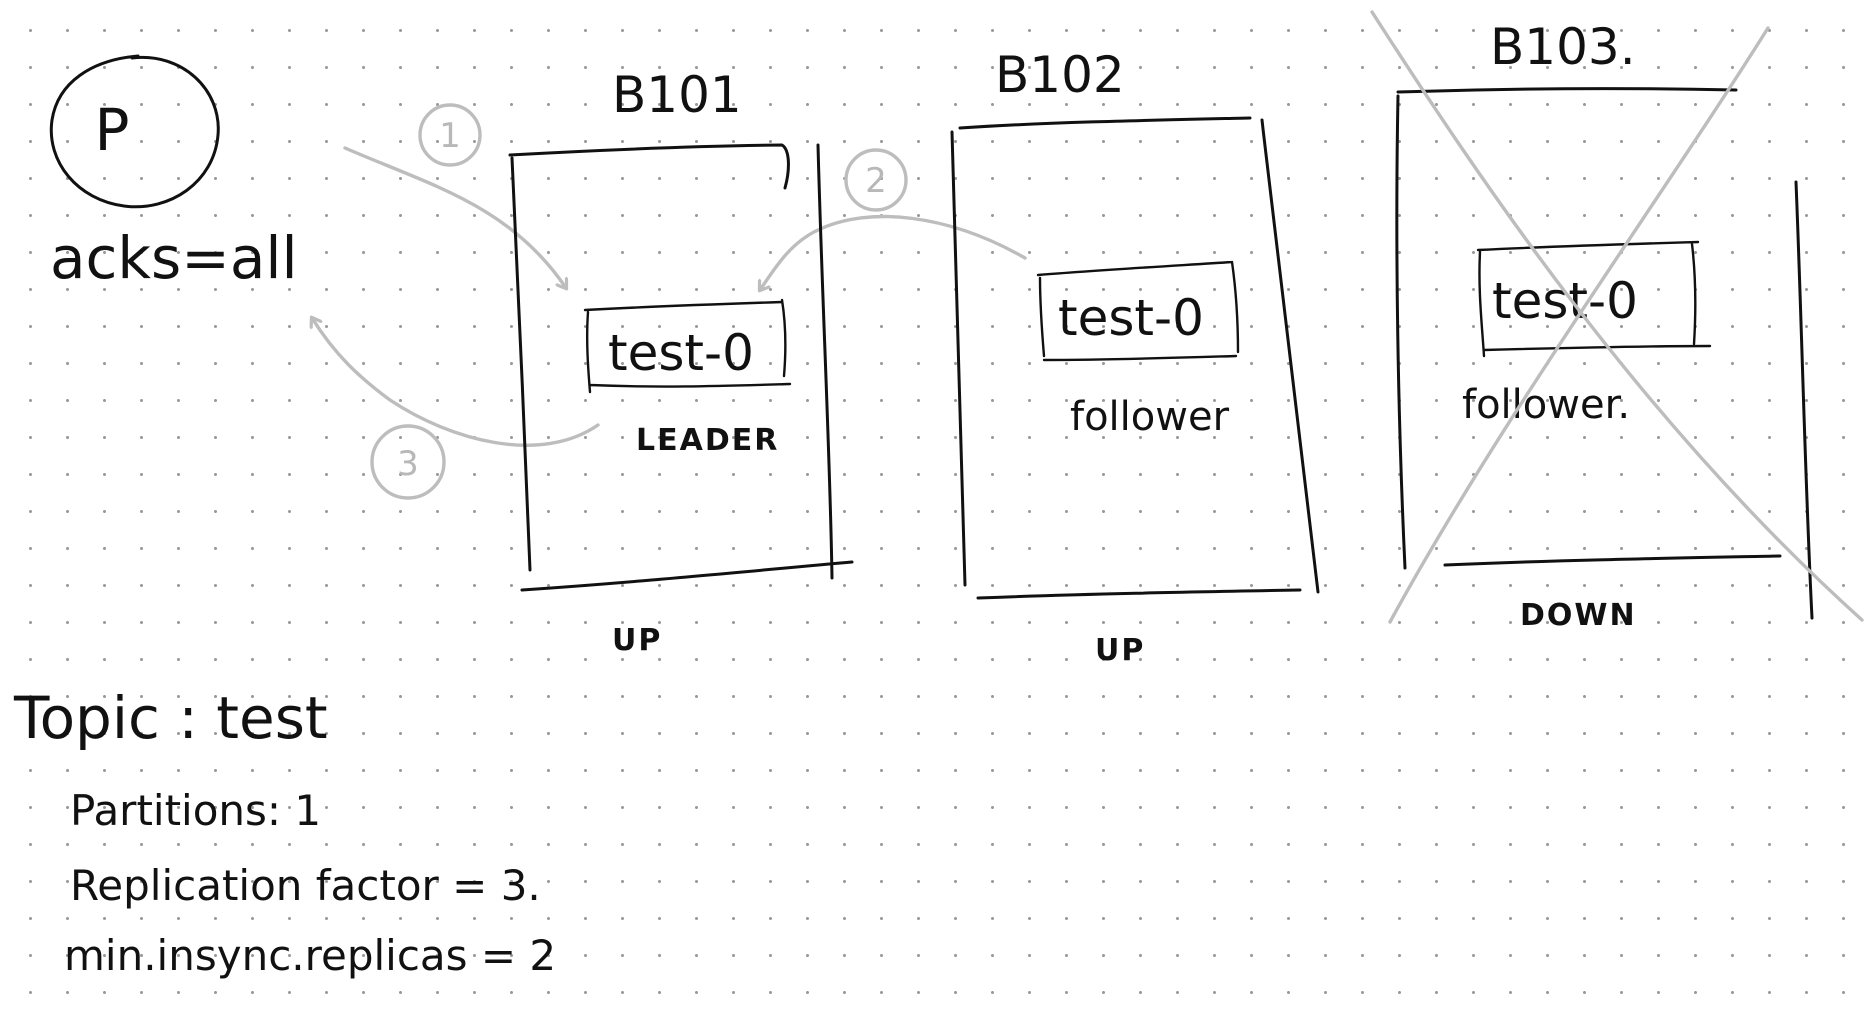 The width and height of the screenshot is (1870, 1010). I want to click on broker-b102-partition-box, so click(1138, 311).